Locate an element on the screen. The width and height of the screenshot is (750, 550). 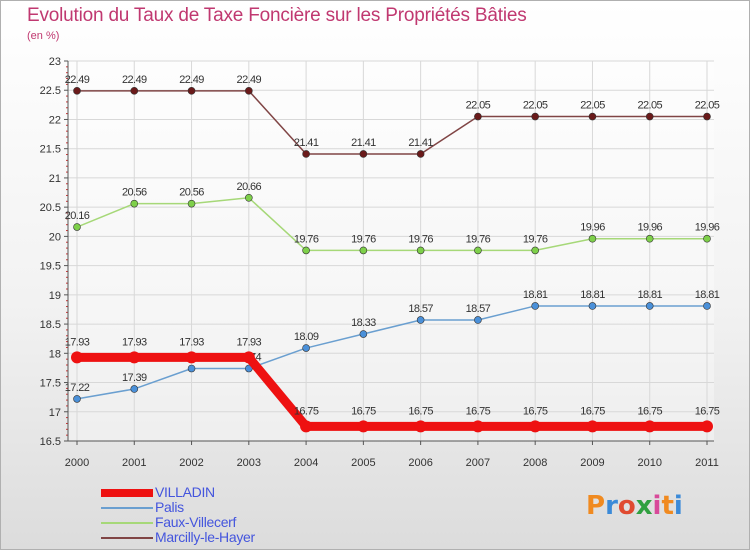
data-label: 17.22 is located at coordinates (77, 388).